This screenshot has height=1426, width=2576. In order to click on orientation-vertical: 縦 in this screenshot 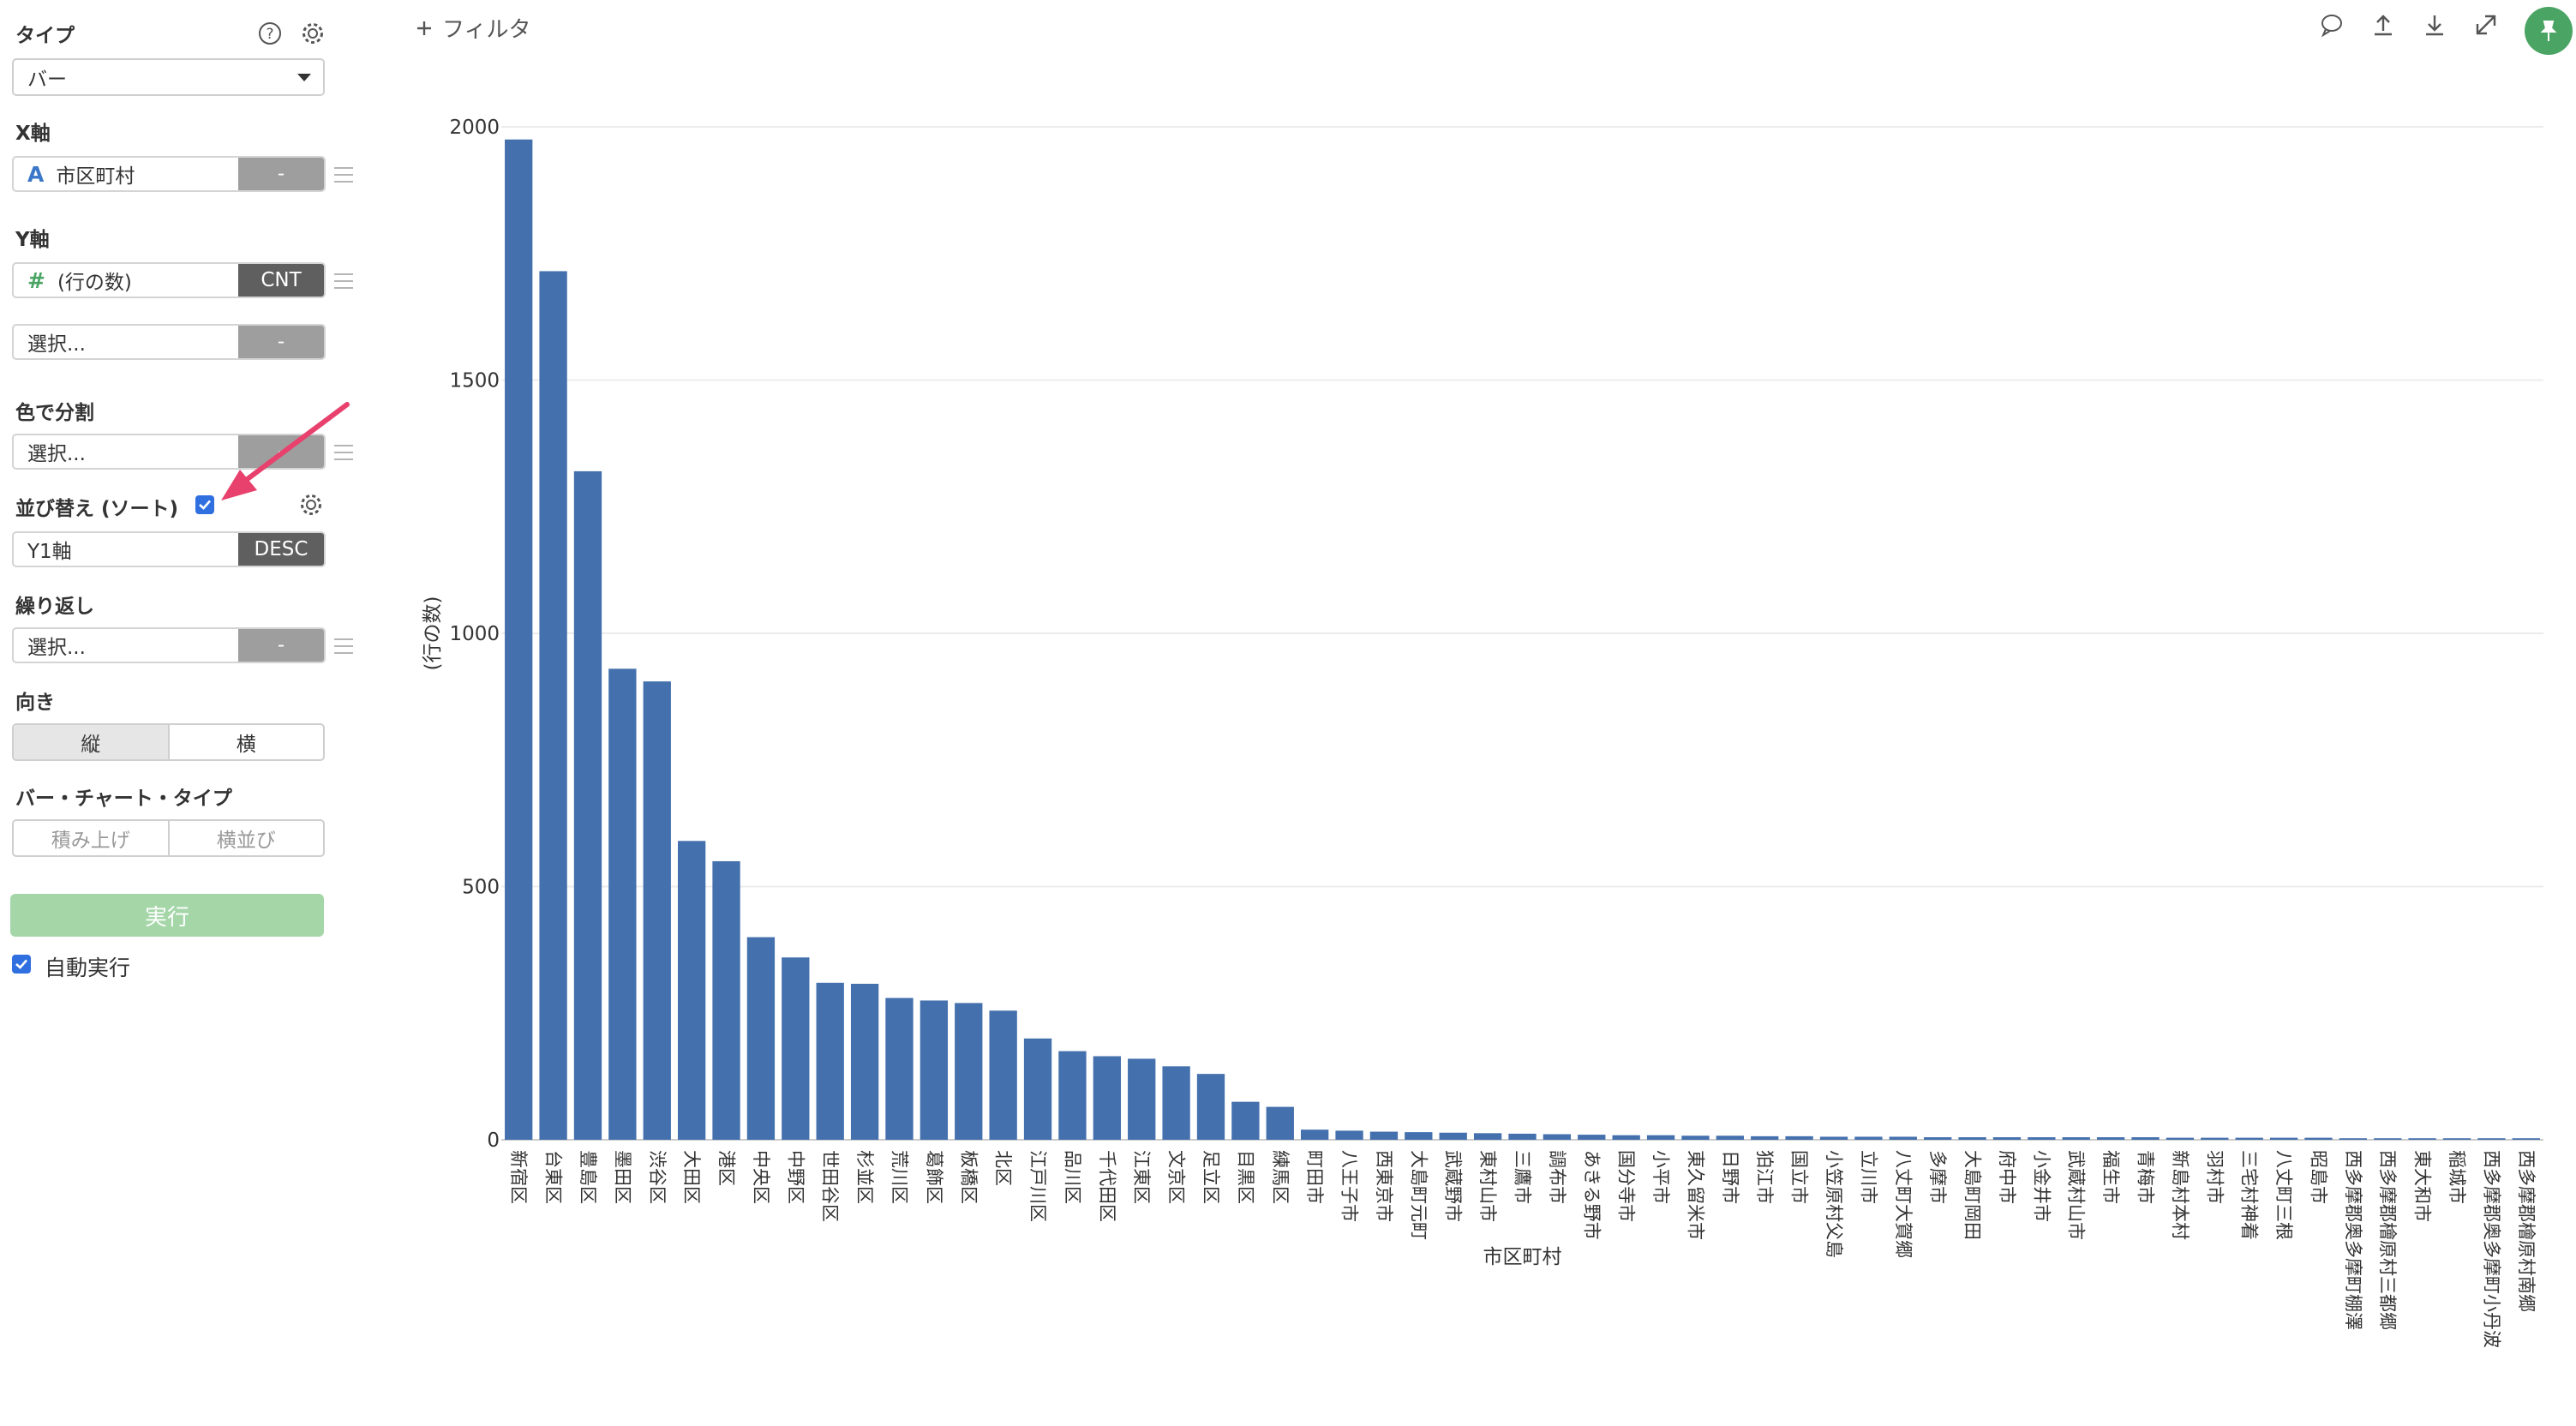, I will do `click(91, 742)`.